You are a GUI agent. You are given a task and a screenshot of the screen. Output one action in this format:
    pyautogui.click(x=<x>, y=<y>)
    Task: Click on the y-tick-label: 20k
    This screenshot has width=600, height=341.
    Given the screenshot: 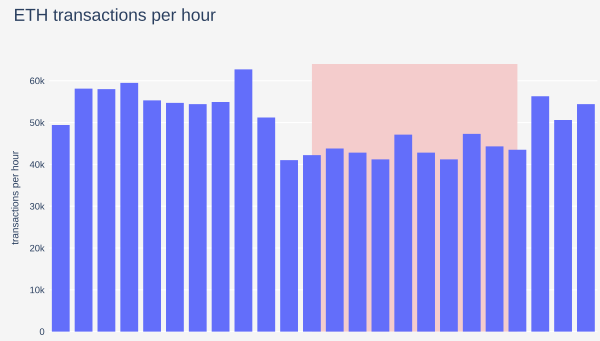 What is the action you would take?
    pyautogui.click(x=37, y=248)
    